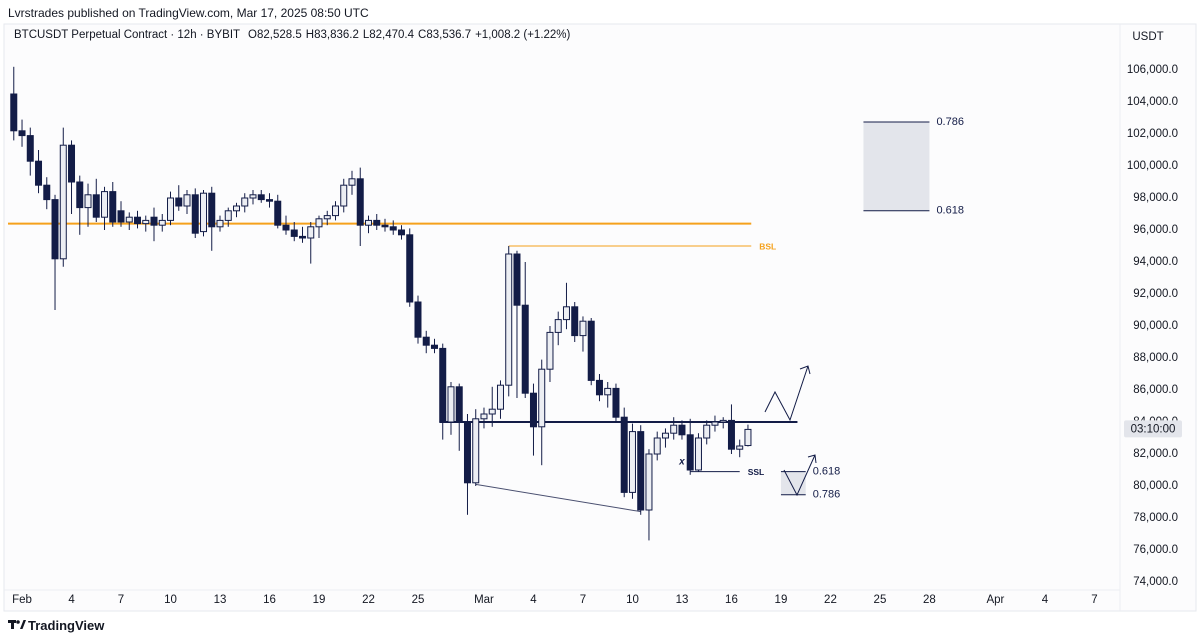 The image size is (1200, 640). What do you see at coordinates (1155, 262) in the screenshot?
I see `y-tick-label: 94,000.0` at bounding box center [1155, 262].